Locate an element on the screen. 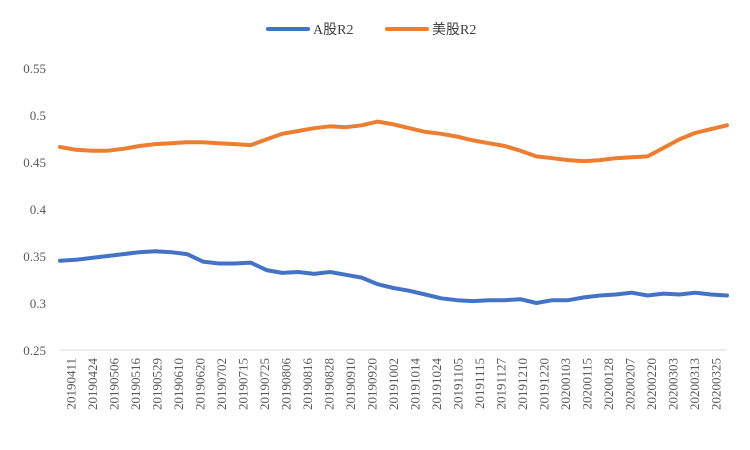 The width and height of the screenshot is (750, 450). x-tick-label: 20190610 is located at coordinates (178, 384).